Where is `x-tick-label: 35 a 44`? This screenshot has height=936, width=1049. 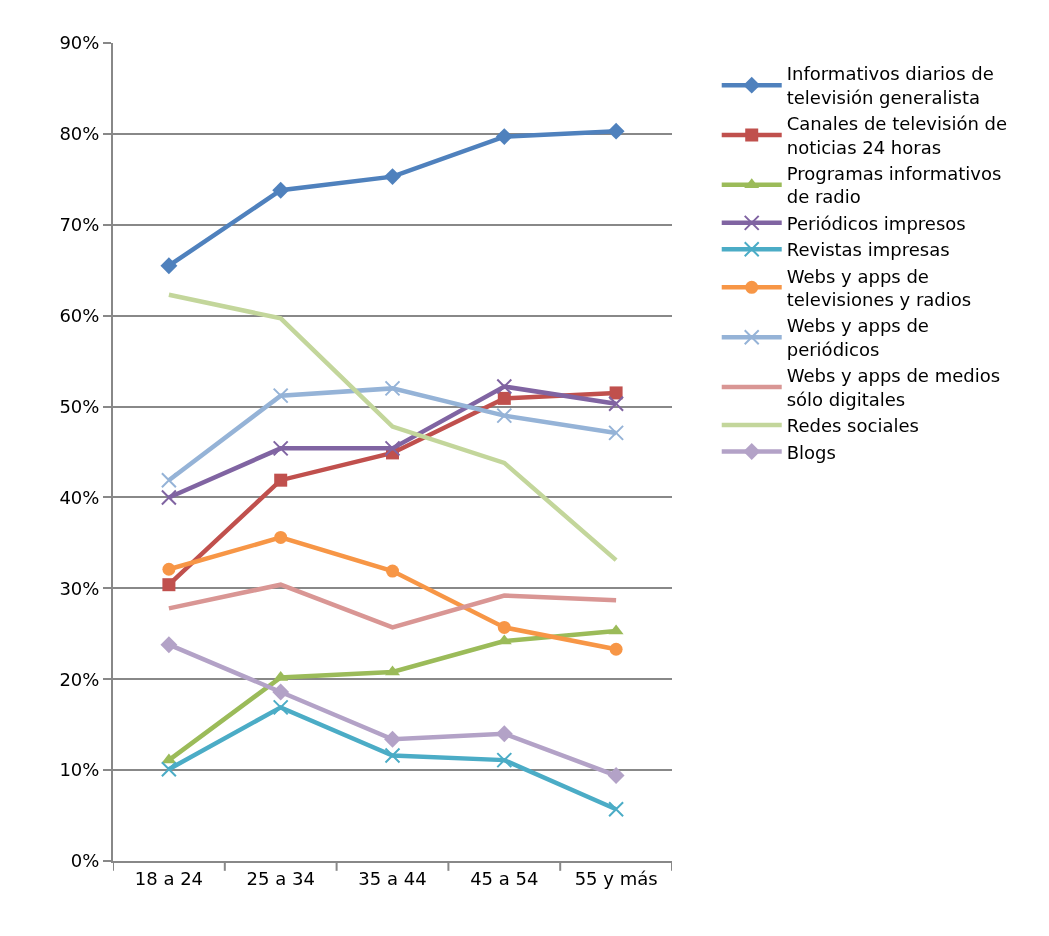 x-tick-label: 35 a 44 is located at coordinates (392, 878).